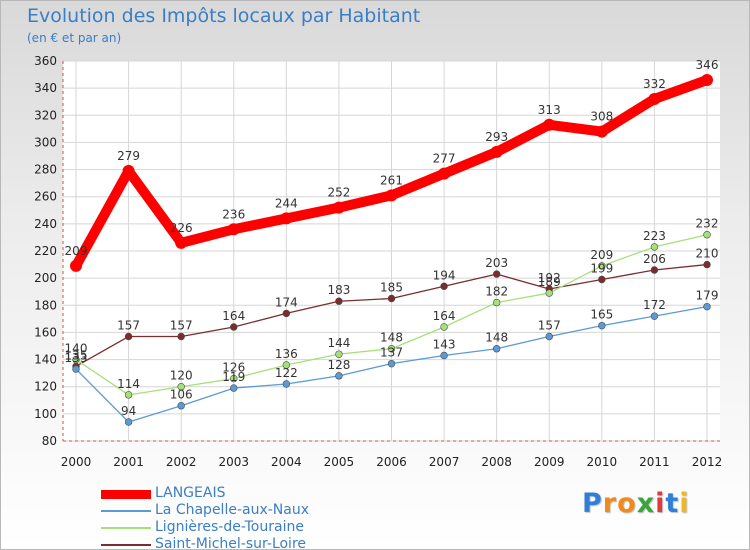 The width and height of the screenshot is (750, 550). What do you see at coordinates (49, 441) in the screenshot?
I see `y-tick-label: 80` at bounding box center [49, 441].